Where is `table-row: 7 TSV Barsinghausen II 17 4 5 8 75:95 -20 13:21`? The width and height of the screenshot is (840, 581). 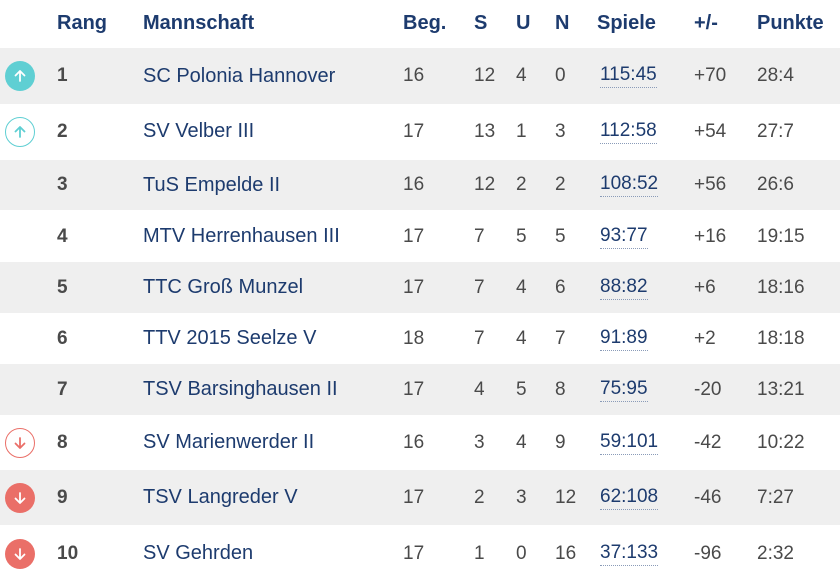 table-row: 7 TSV Barsinghausen II 17 4 5 8 75:95 -20 13:21 is located at coordinates (420, 389).